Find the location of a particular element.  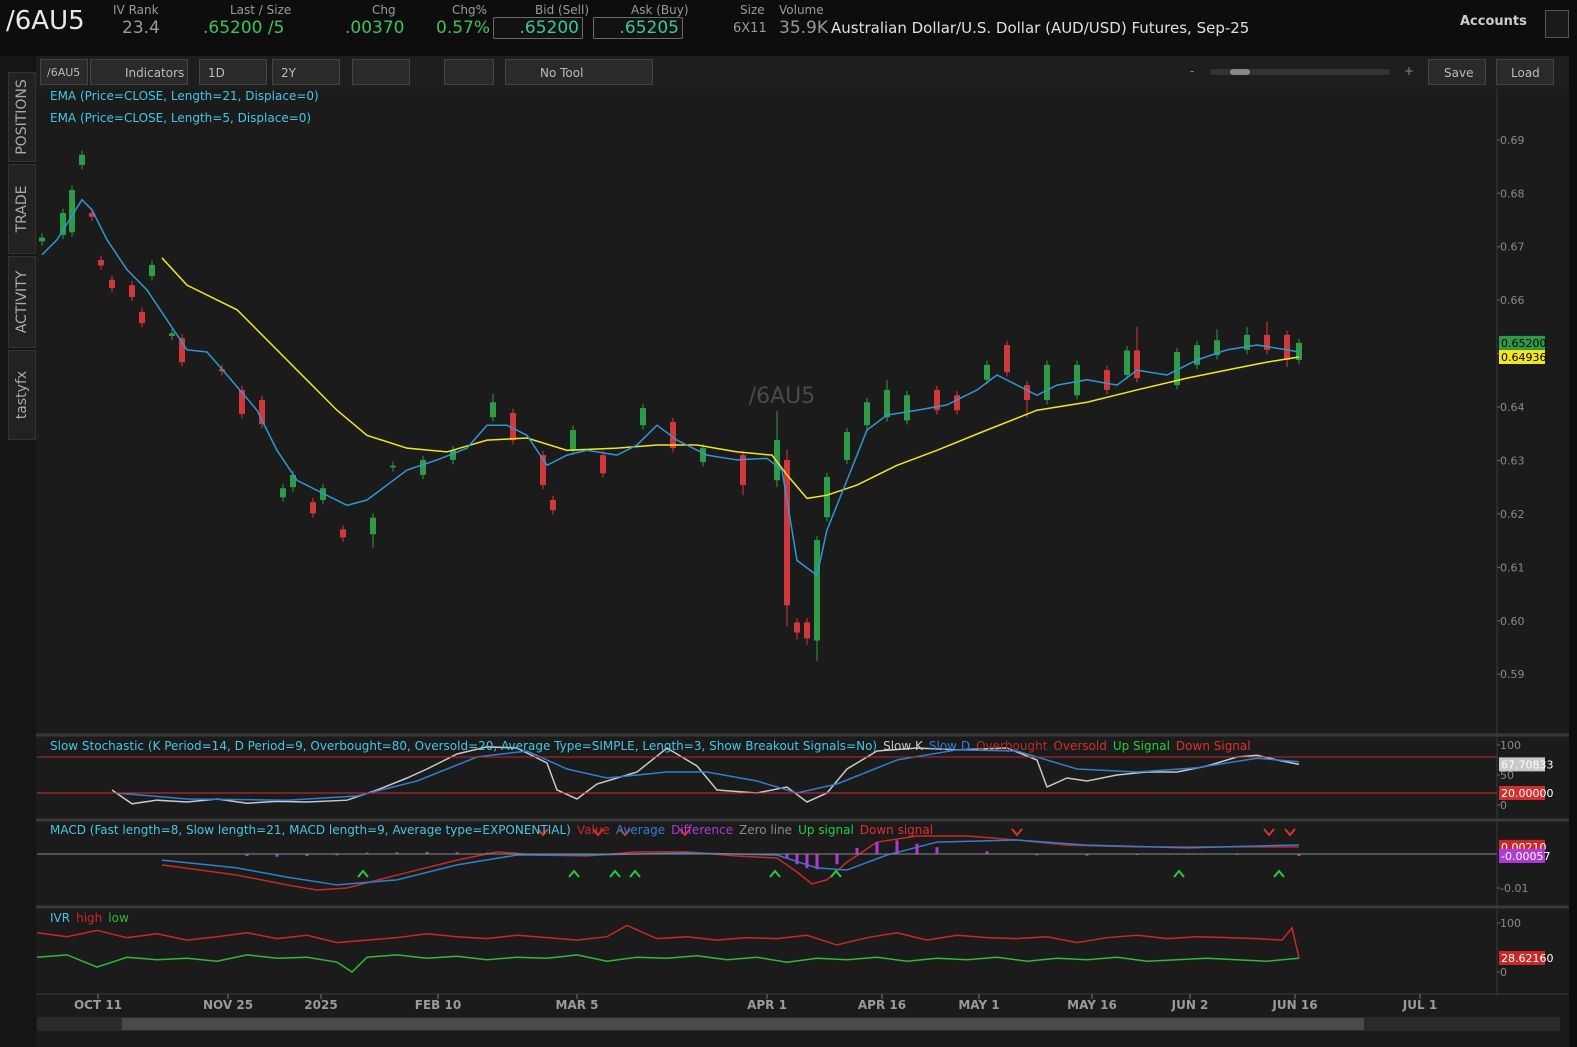

field-value: 23.4 is located at coordinates (141, 28).